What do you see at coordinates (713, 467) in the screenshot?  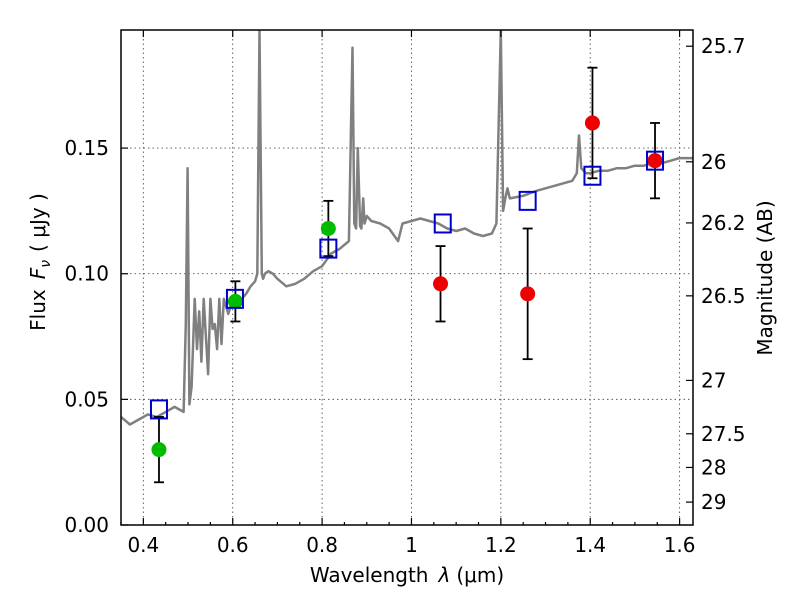 I see `mag-tick-label: 28` at bounding box center [713, 467].